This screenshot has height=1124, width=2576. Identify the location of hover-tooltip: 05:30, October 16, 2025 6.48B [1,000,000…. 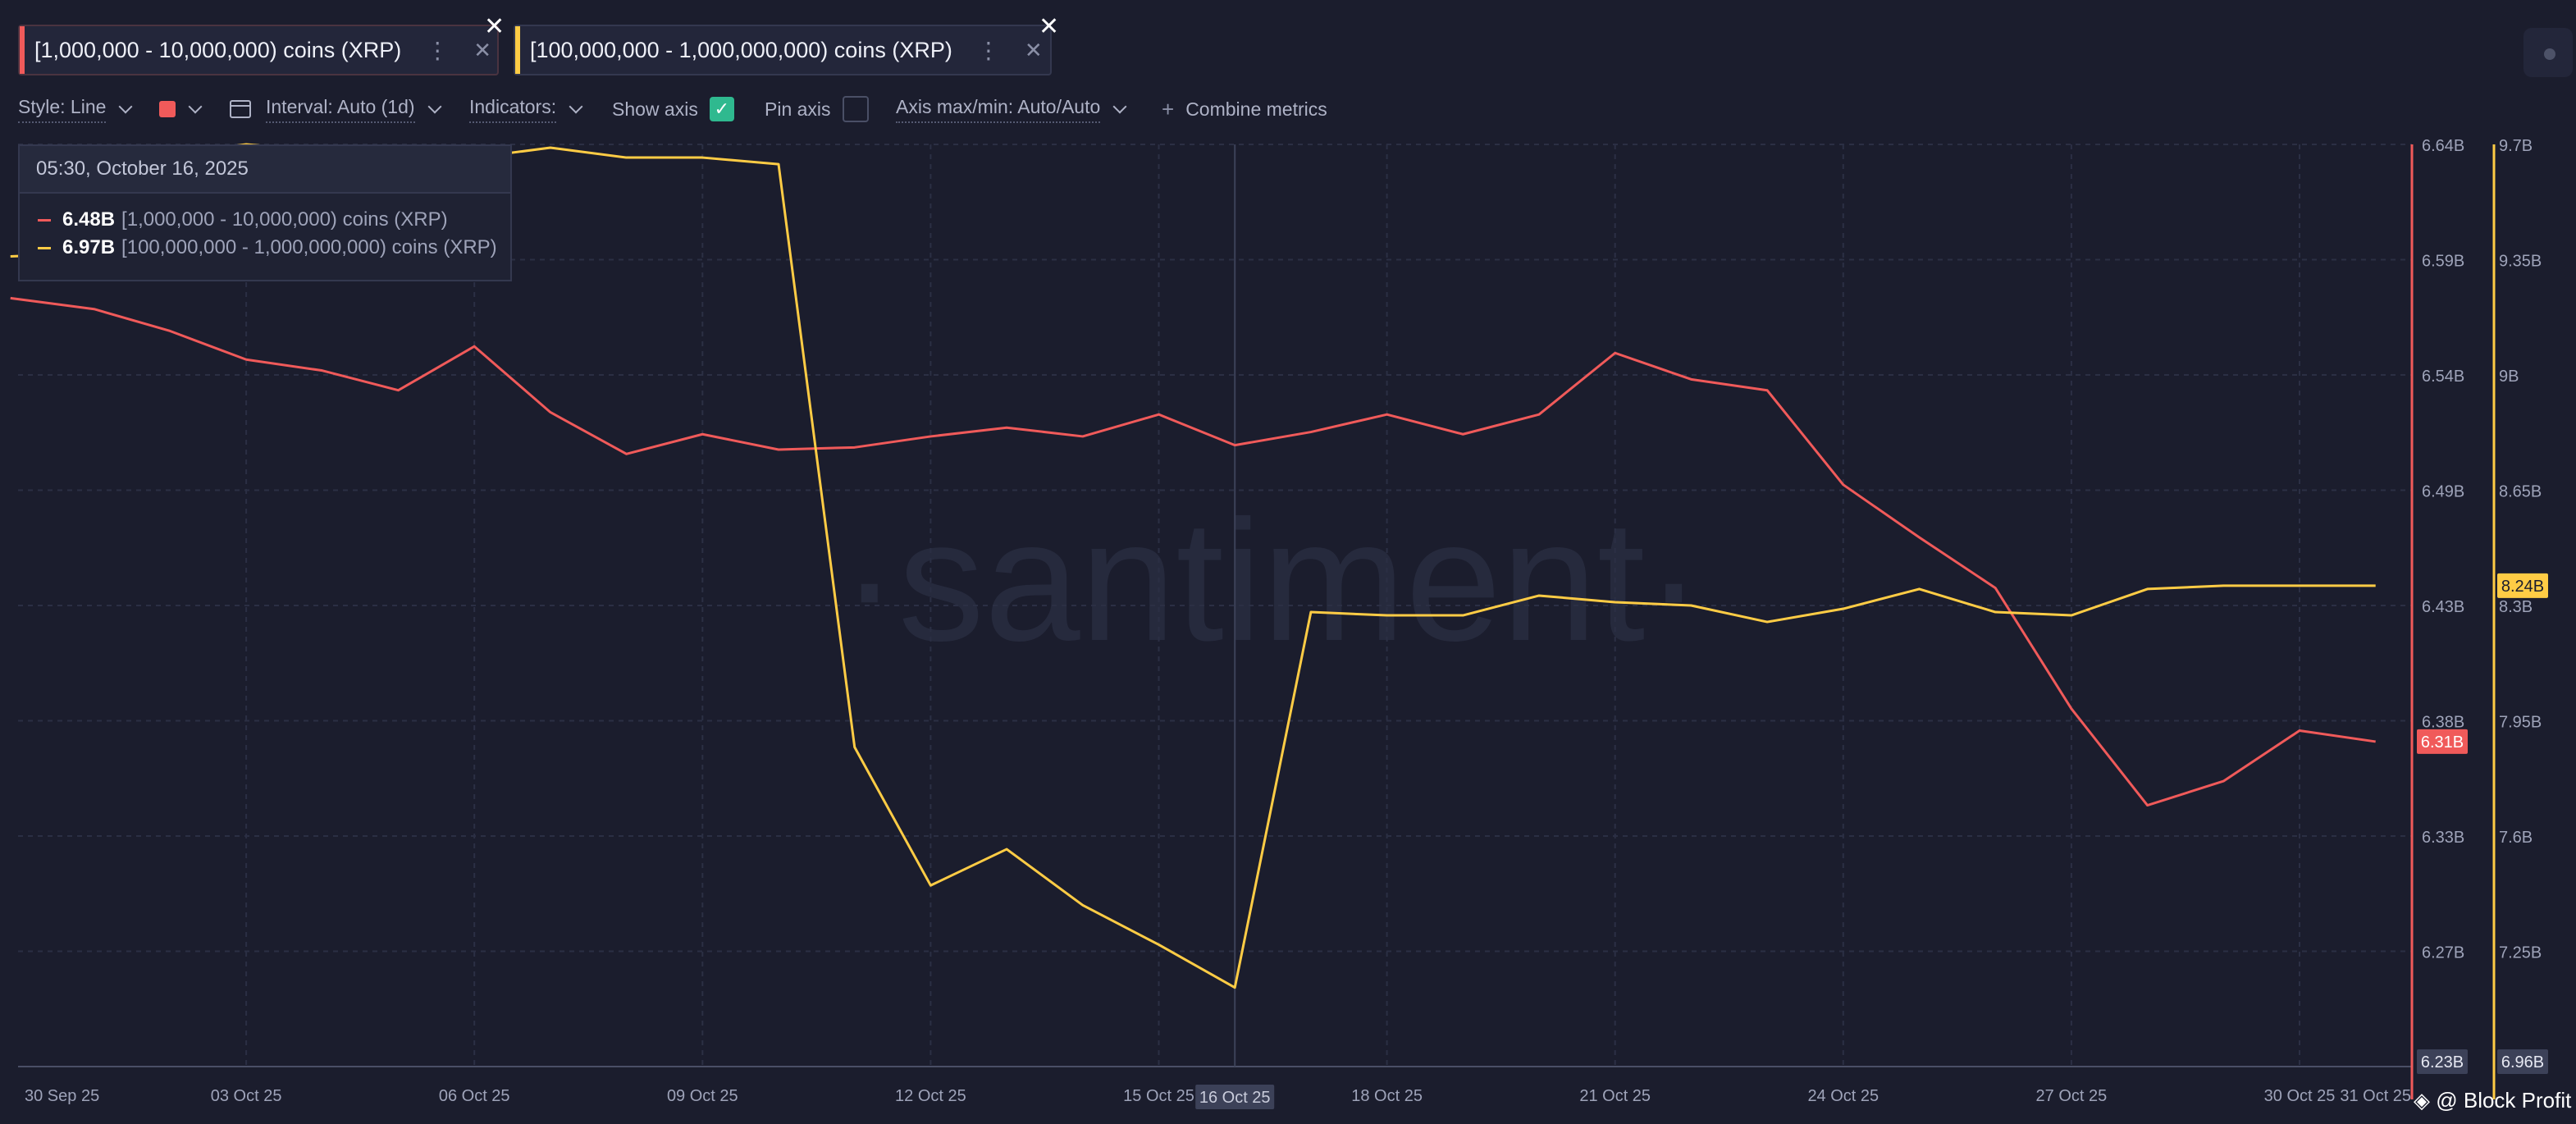
(265, 212).